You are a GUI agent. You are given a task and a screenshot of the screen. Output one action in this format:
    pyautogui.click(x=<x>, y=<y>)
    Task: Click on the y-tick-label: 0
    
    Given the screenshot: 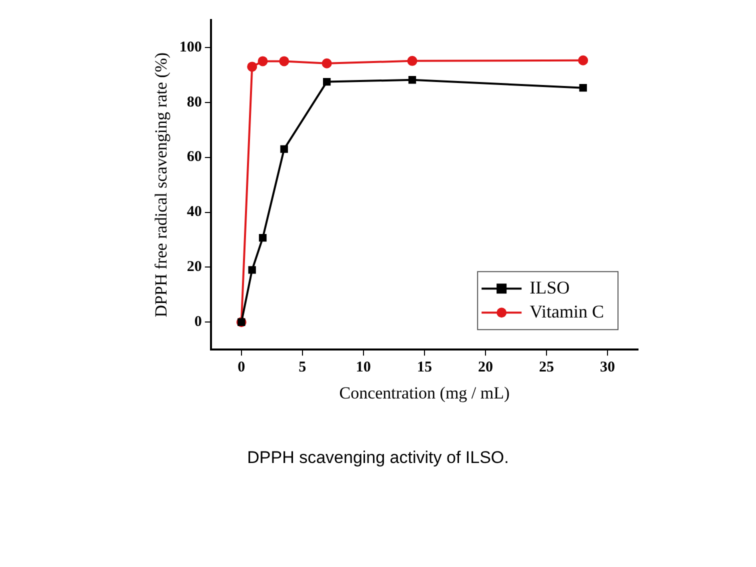 What is the action you would take?
    pyautogui.click(x=198, y=322)
    